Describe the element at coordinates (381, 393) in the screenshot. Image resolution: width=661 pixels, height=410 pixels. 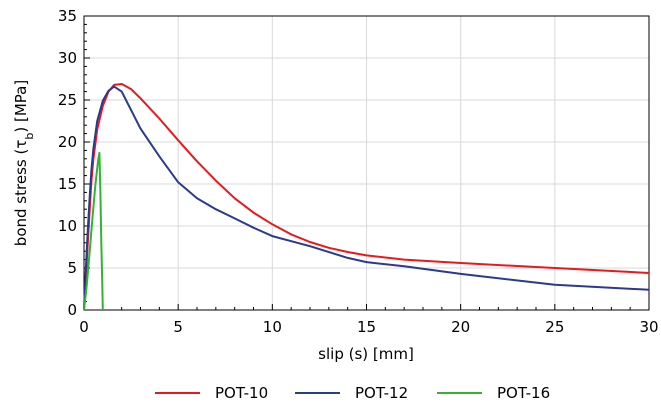
I see `legend-label-pot-12: POT-12` at that location.